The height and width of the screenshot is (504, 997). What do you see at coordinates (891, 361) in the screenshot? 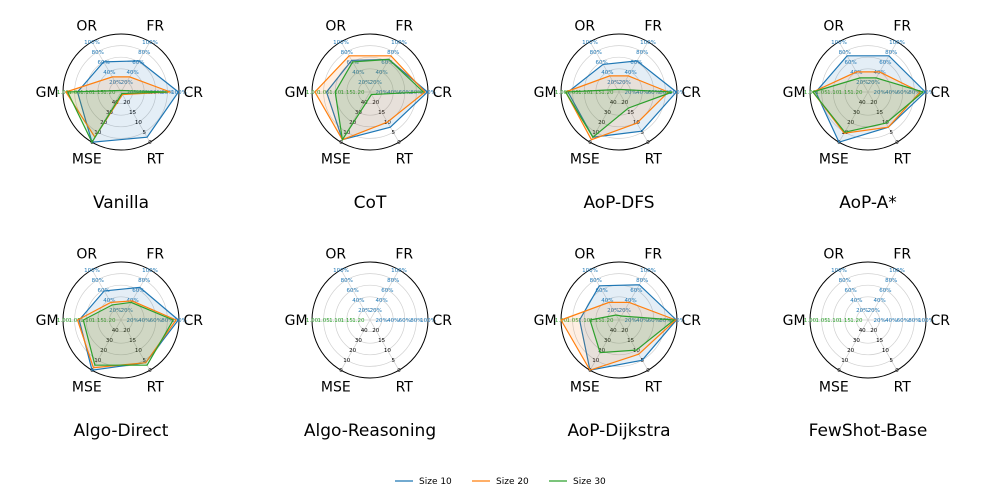
I see `tick-label: 5` at bounding box center [891, 361].